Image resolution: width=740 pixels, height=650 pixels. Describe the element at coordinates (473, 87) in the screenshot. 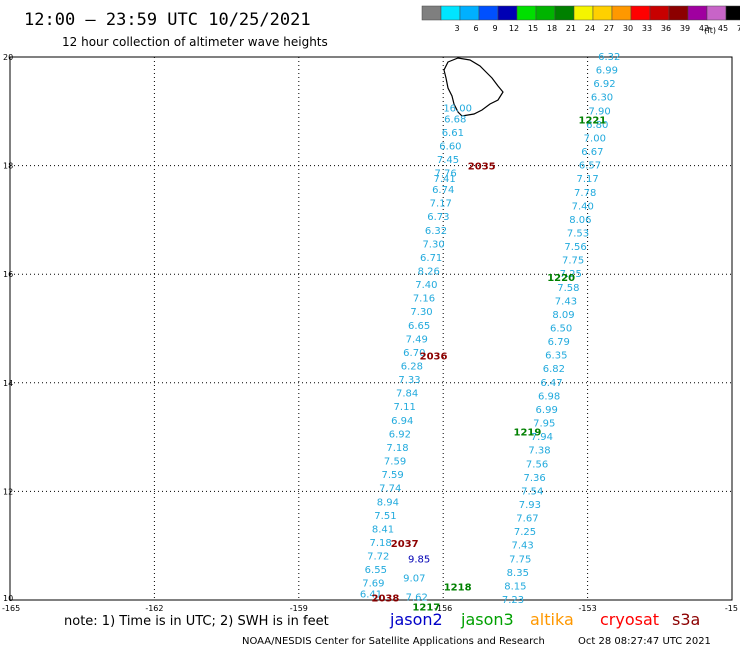

I see `hawaii-island-outline` at that location.